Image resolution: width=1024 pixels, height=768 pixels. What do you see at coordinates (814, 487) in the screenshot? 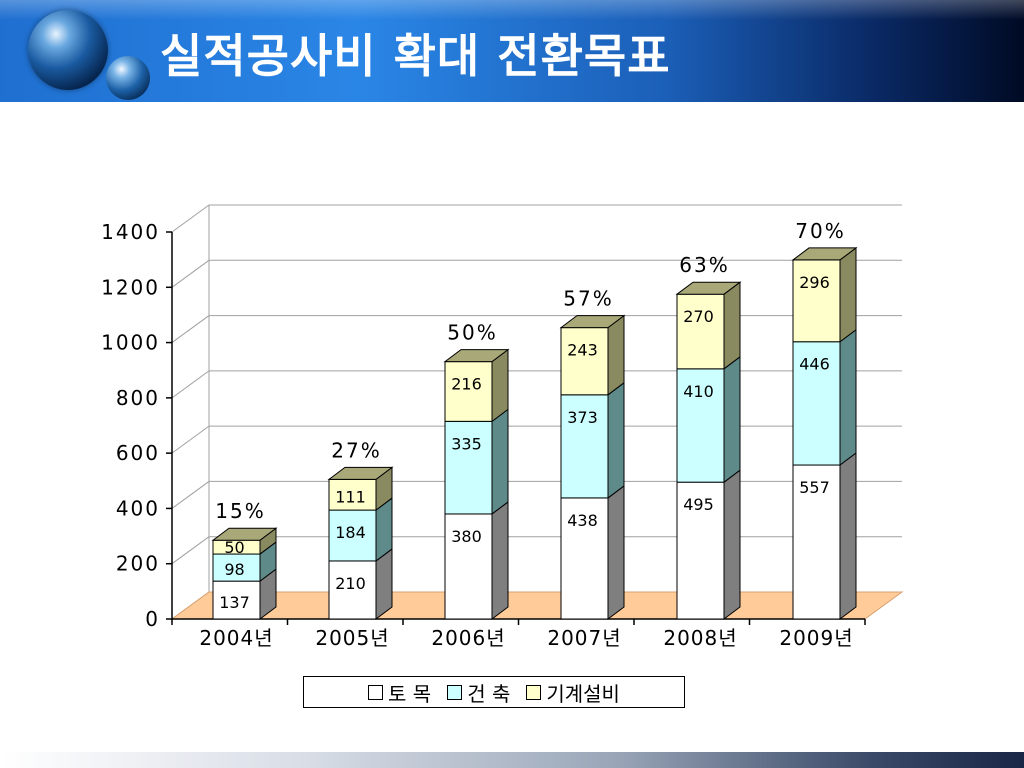
I see `data-label: 557` at bounding box center [814, 487].